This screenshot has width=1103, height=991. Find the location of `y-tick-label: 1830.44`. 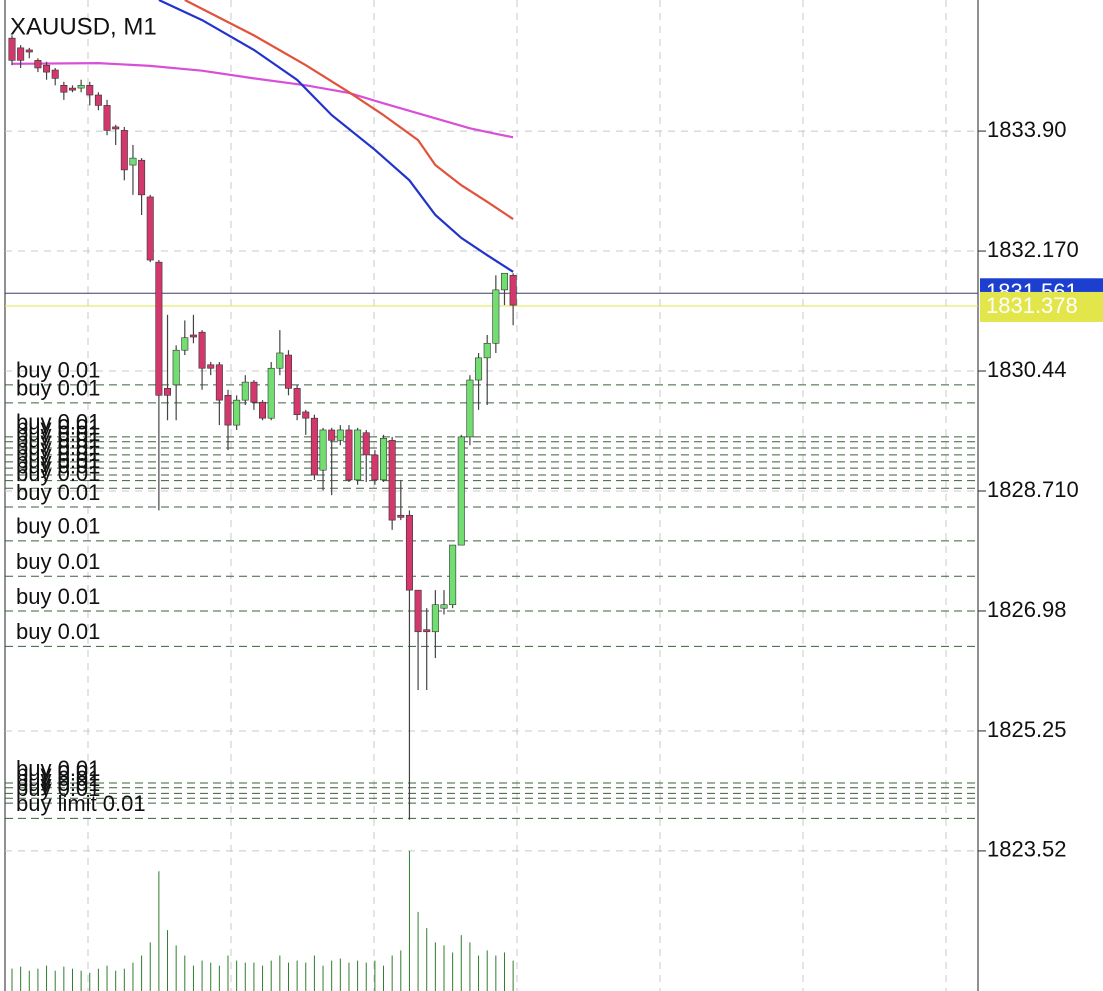

y-tick-label: 1830.44 is located at coordinates (1027, 369).